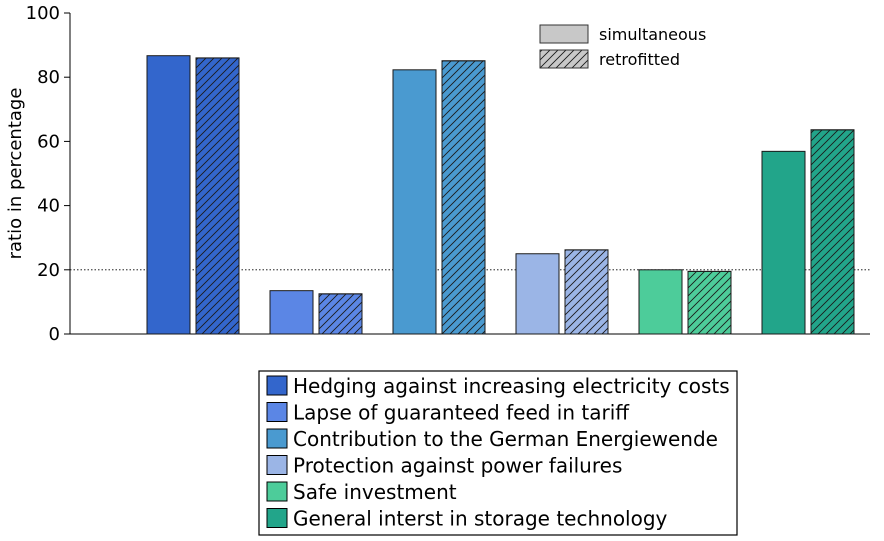 This screenshot has height=541, width=884. I want to click on category-legend-label-4: Safe investment, so click(375, 492).